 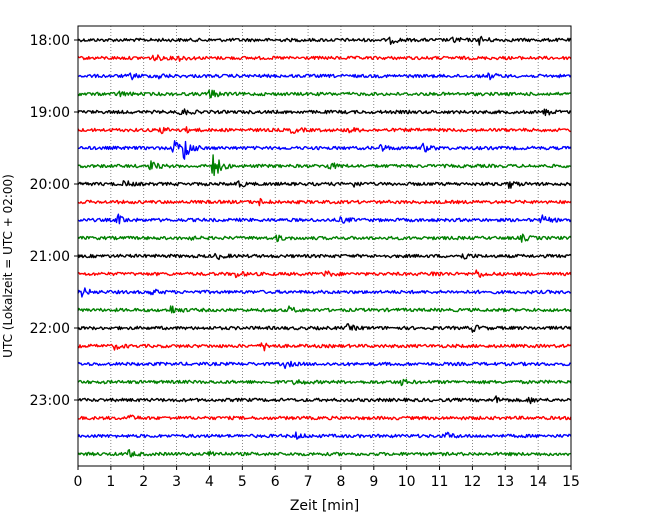 What do you see at coordinates (50, 257) in the screenshot?
I see `y-tick-label: 21:00` at bounding box center [50, 257].